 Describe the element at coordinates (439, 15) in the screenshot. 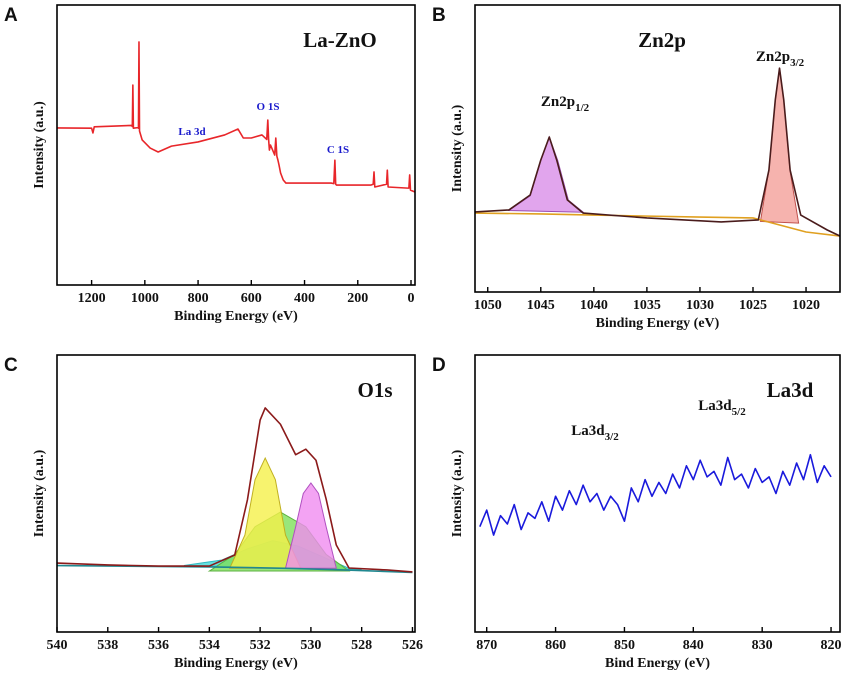

I see `panel-letter: B` at that location.